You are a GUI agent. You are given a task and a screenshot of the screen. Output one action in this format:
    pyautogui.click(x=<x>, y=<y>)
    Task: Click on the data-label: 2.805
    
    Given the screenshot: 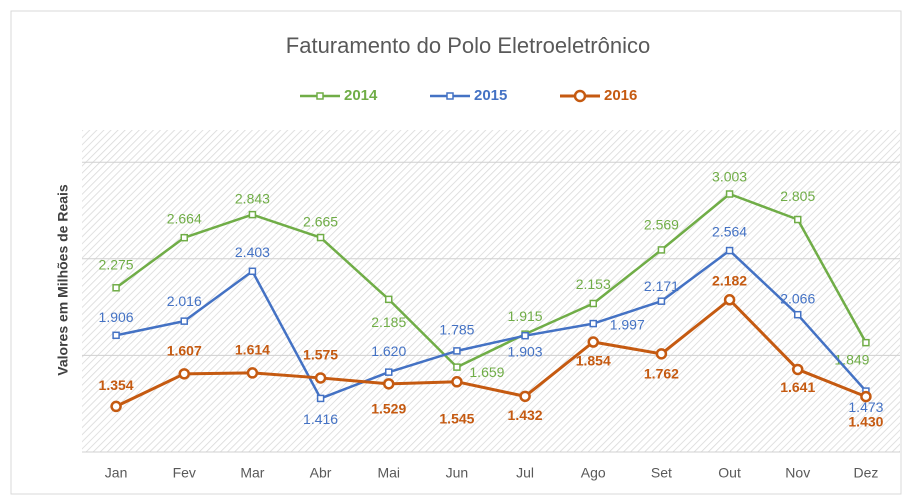 What is the action you would take?
    pyautogui.click(x=797, y=196)
    